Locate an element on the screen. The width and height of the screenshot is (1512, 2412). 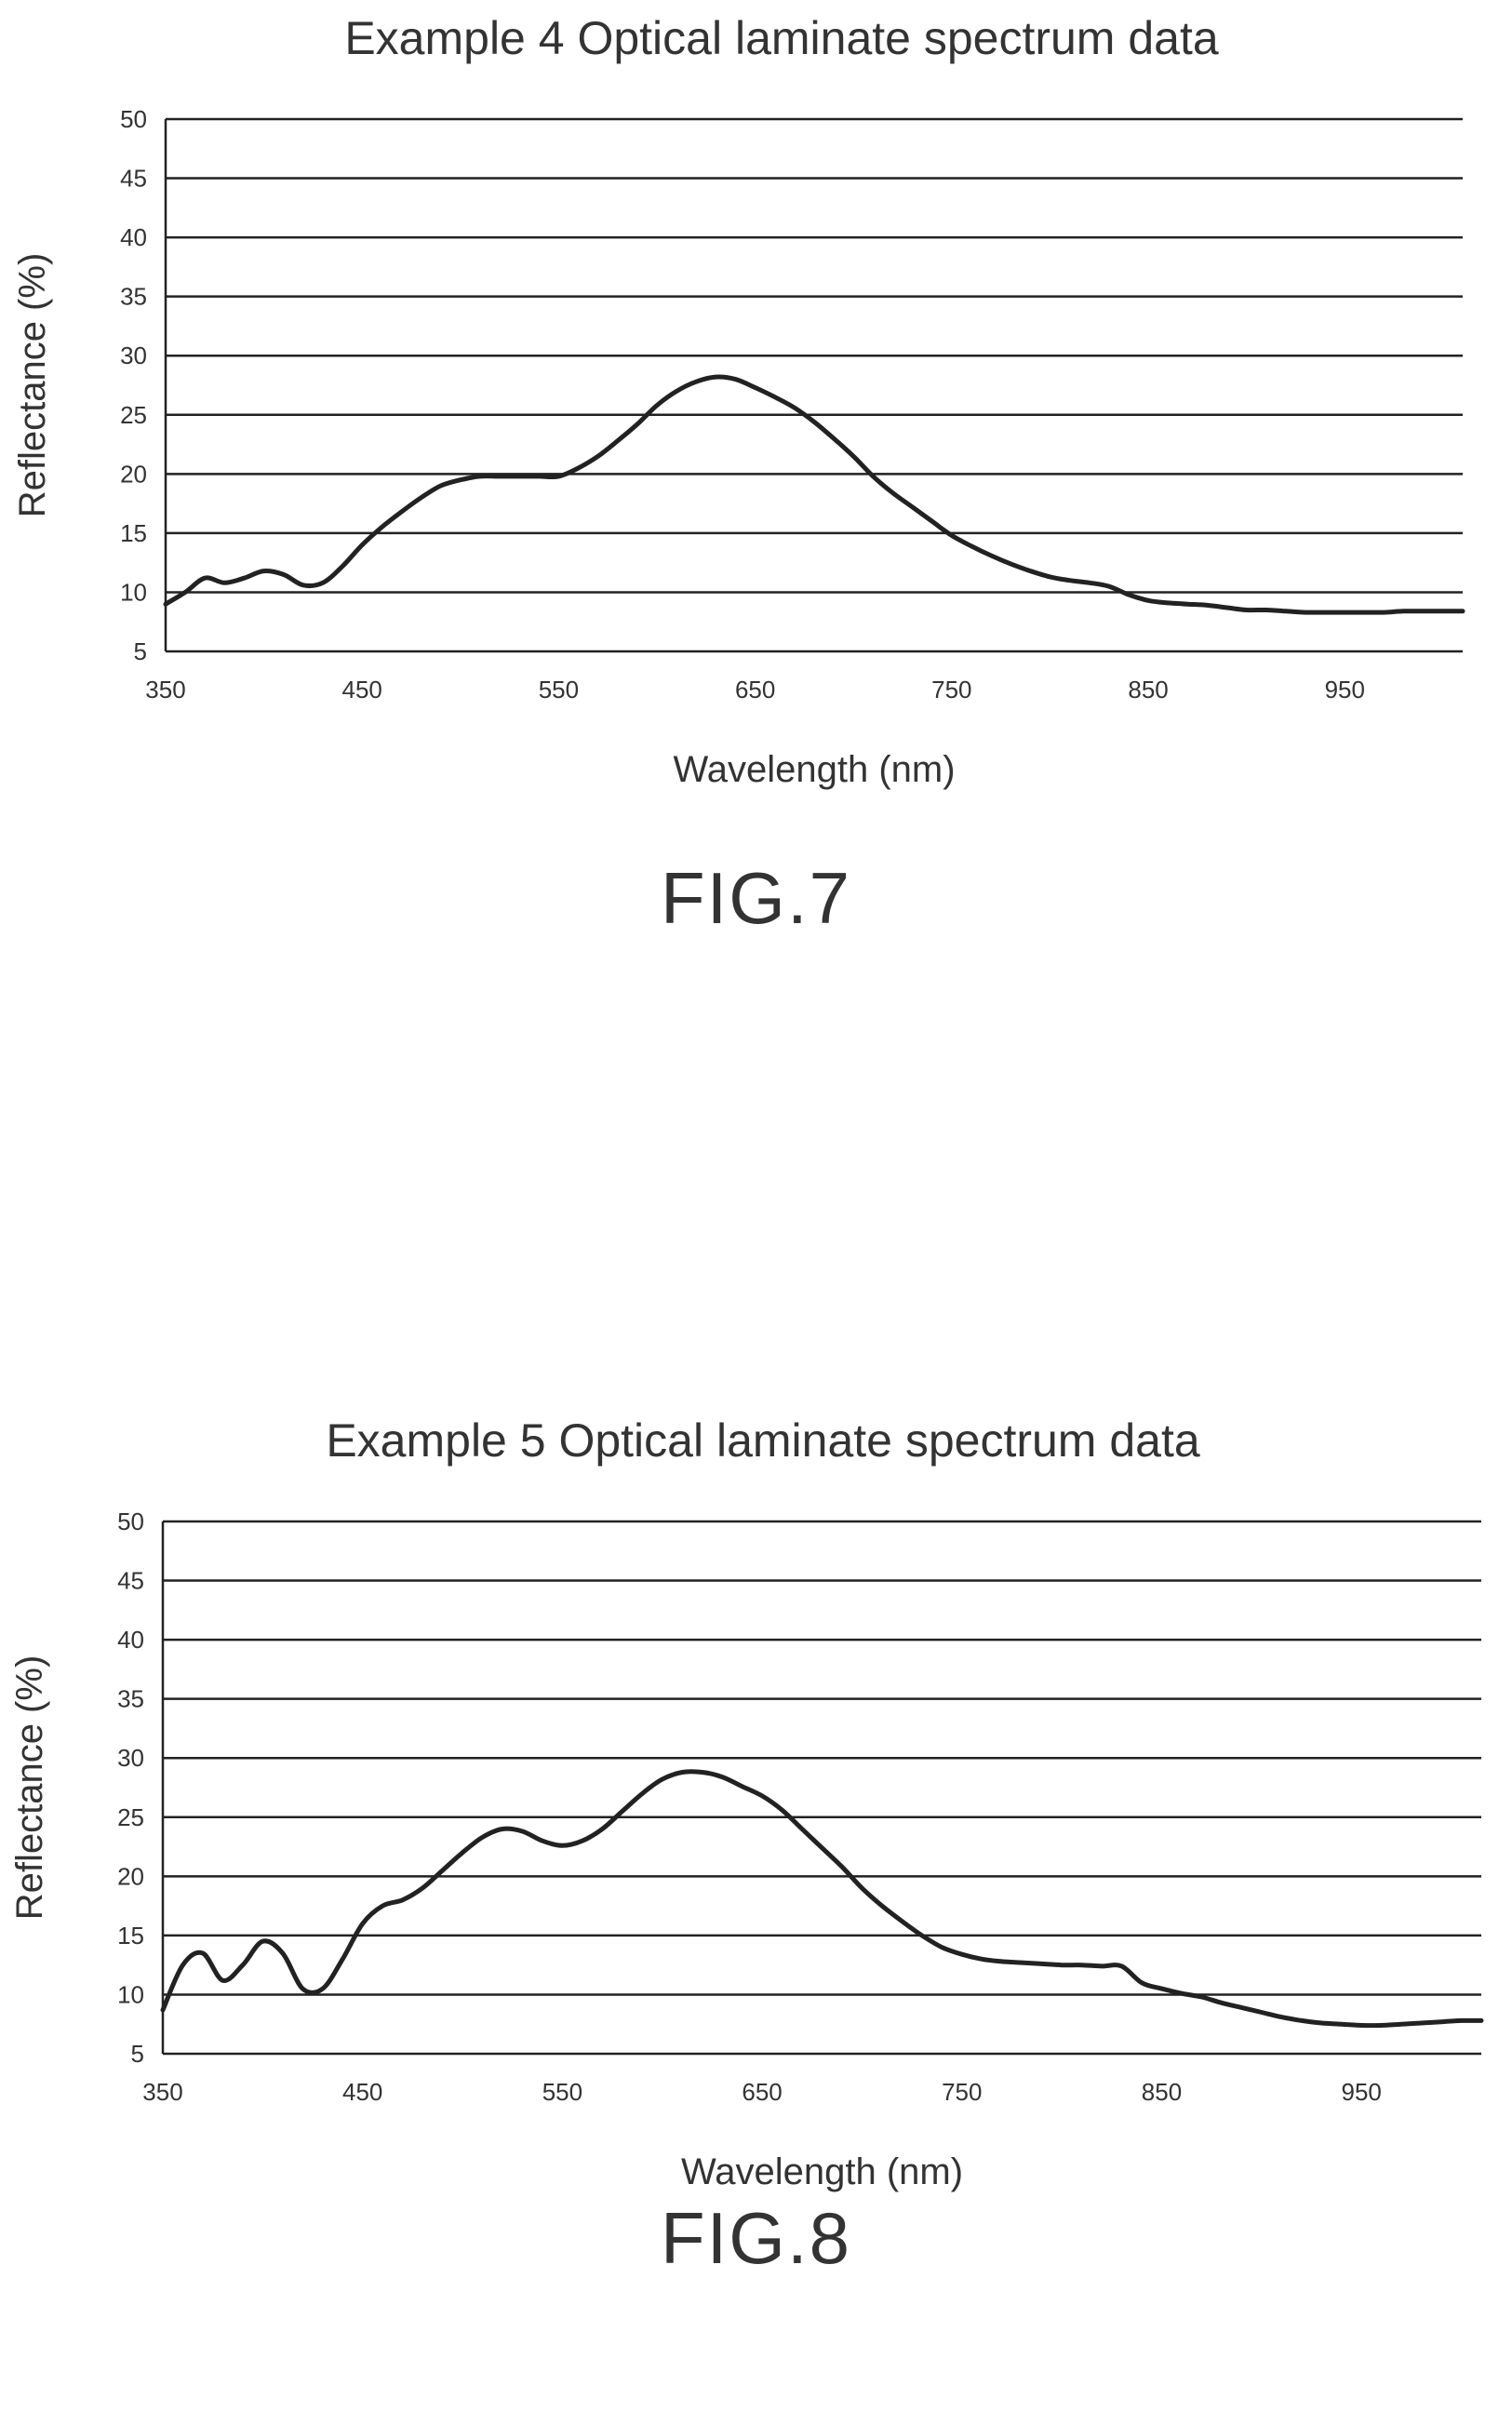
chart-title: Example 5 Optical laminate spectrum data is located at coordinates (763, 1440).